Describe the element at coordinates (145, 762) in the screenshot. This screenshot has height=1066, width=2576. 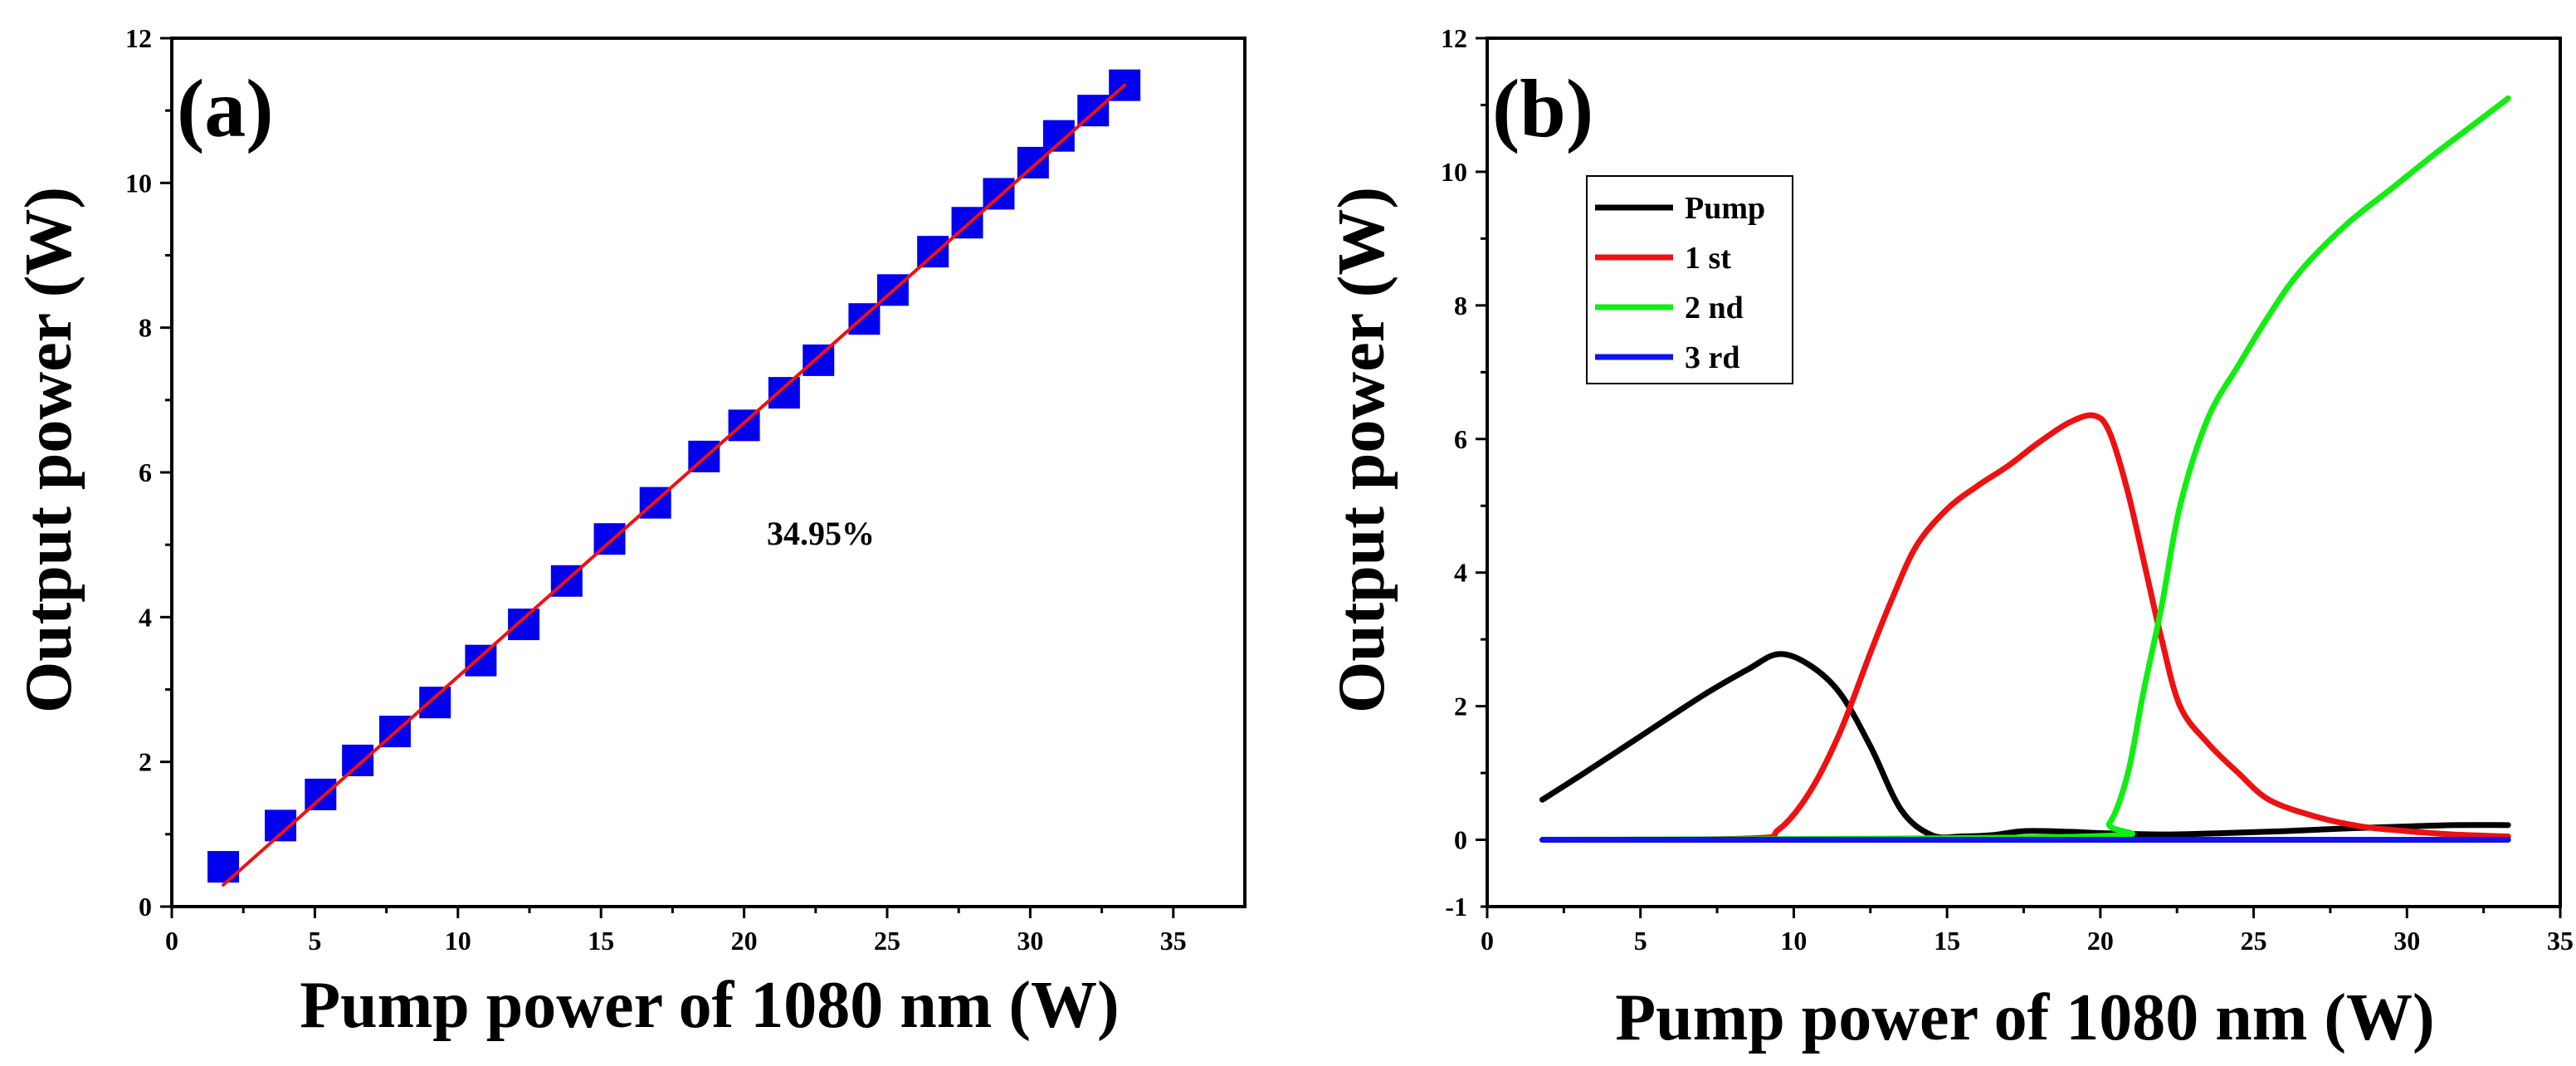
I see `y-tick-label-a: 2` at that location.